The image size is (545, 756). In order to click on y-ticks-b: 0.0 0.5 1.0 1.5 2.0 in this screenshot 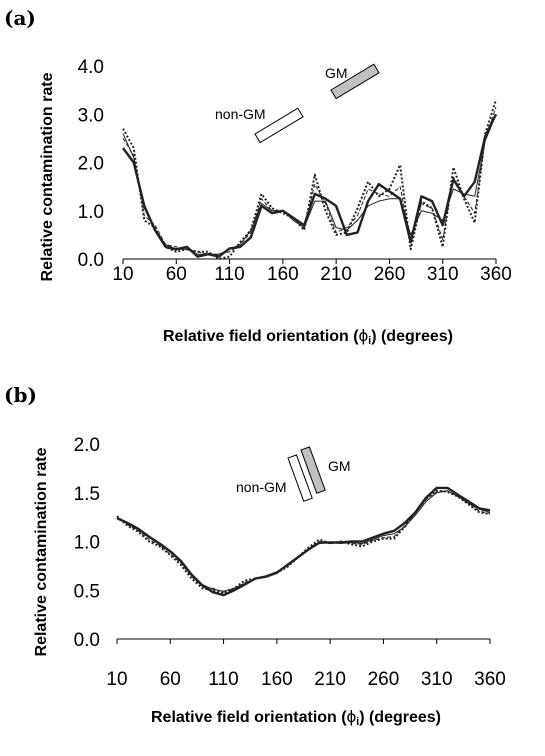, I will do `click(87, 543)`.